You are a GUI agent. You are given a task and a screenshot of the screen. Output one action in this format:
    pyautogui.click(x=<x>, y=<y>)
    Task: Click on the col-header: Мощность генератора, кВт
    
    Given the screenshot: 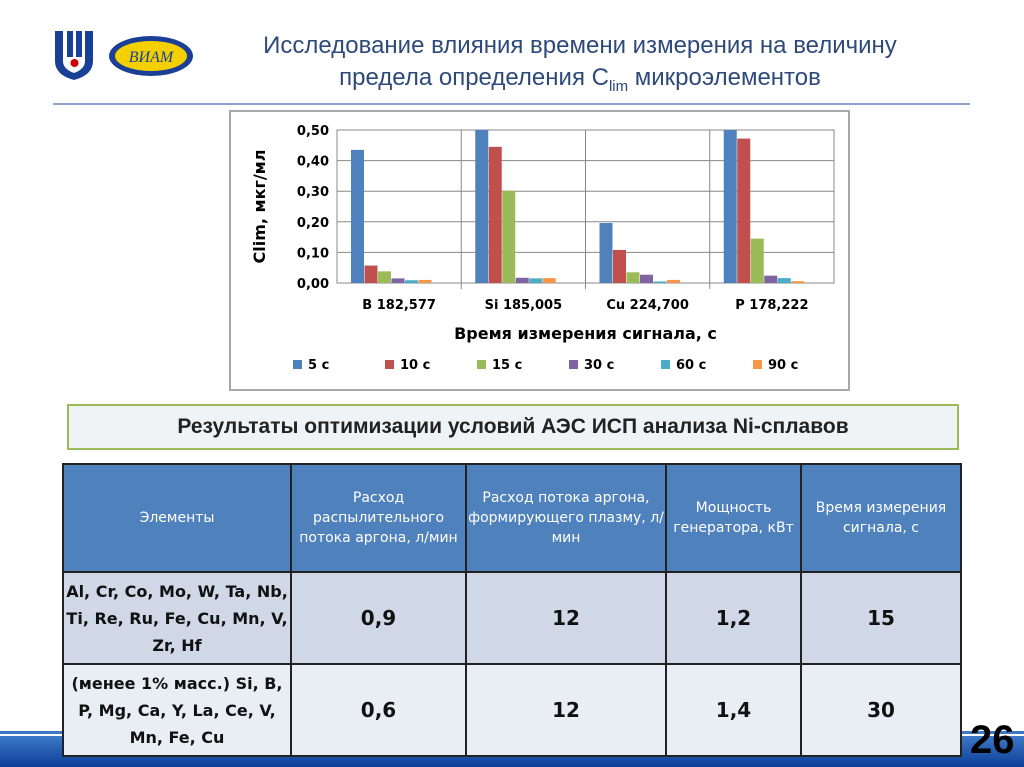 What is the action you would take?
    pyautogui.click(x=733, y=518)
    